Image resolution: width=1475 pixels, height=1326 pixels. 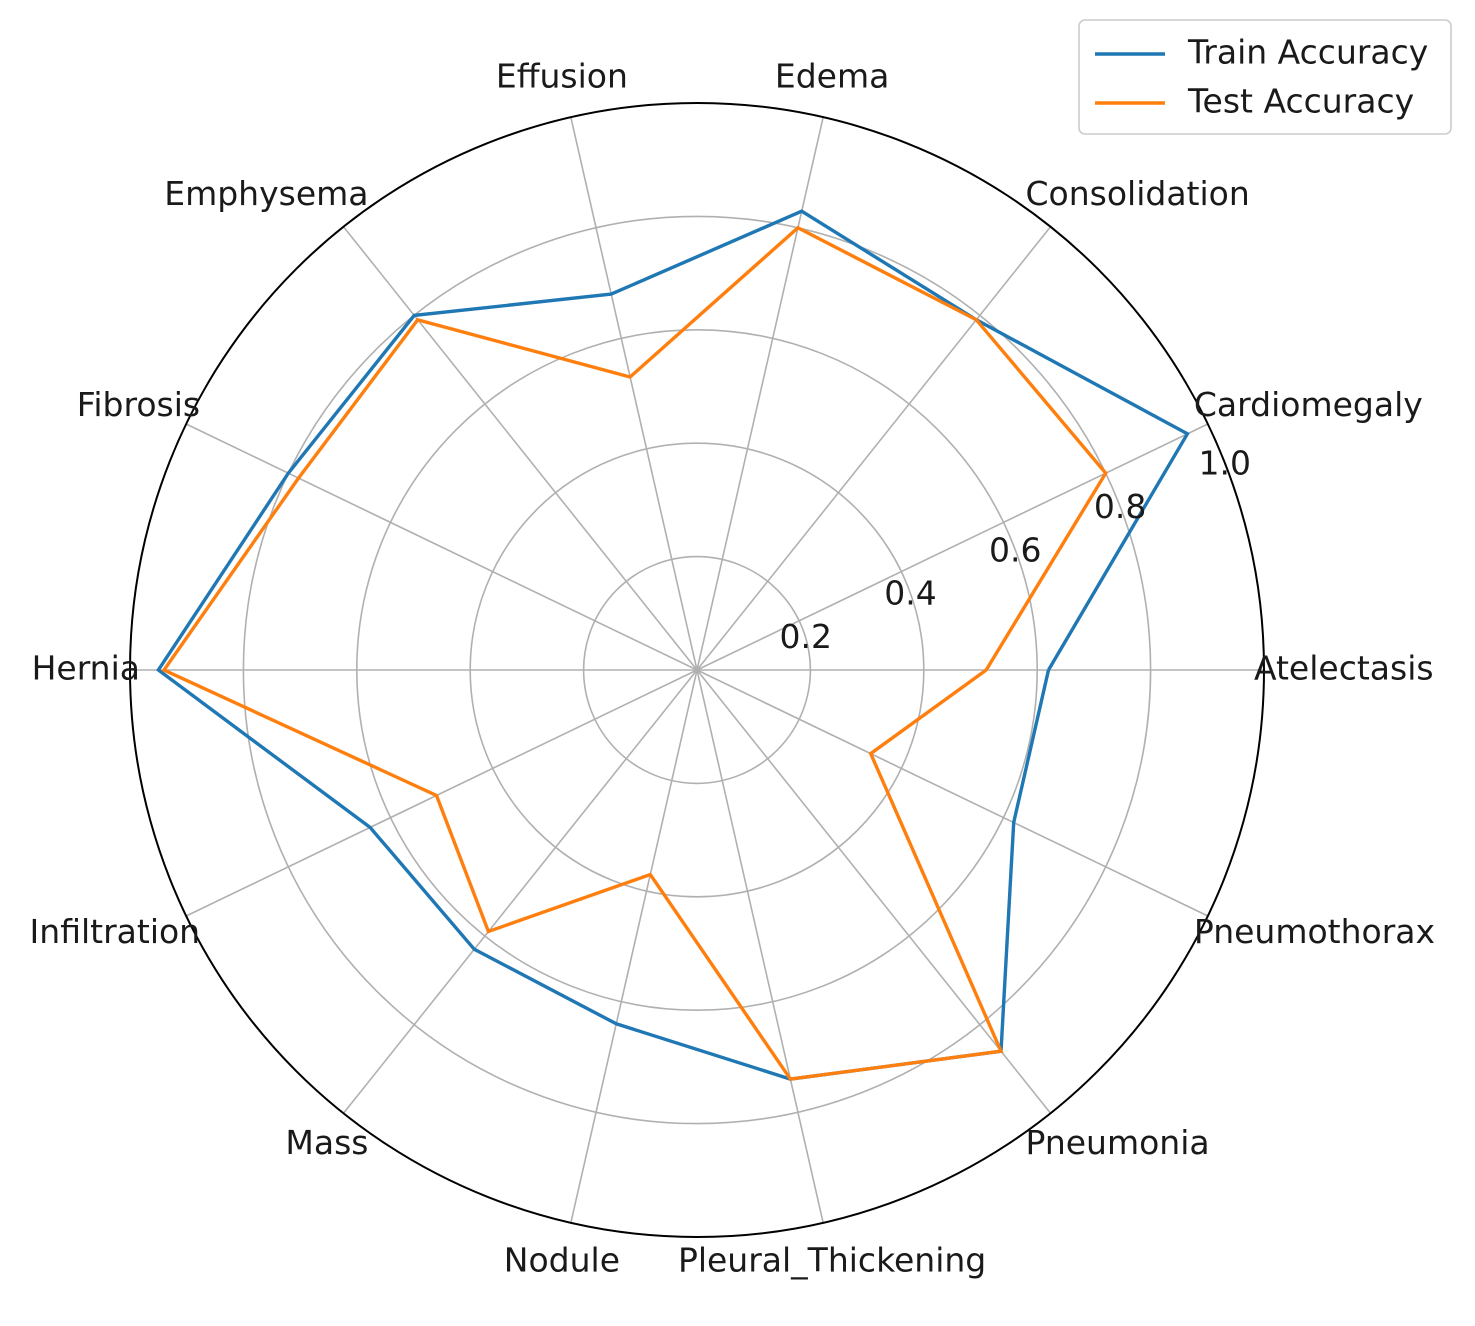 What do you see at coordinates (806, 636) in the screenshot?
I see `r-tick-label: 0.2` at bounding box center [806, 636].